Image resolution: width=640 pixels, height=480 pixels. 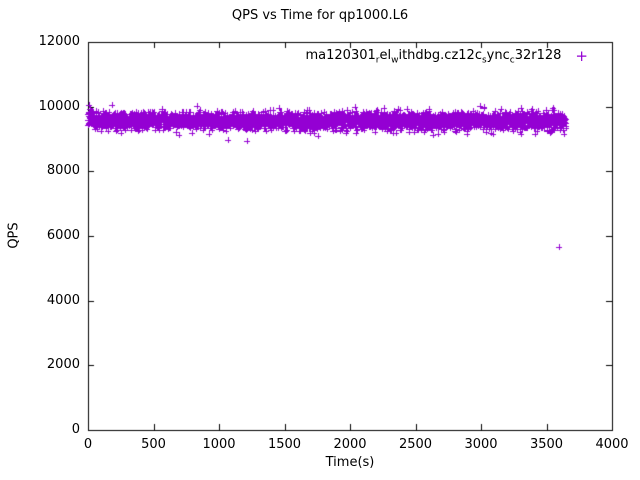 I want to click on x-tick-label: 500, so click(x=153, y=444).